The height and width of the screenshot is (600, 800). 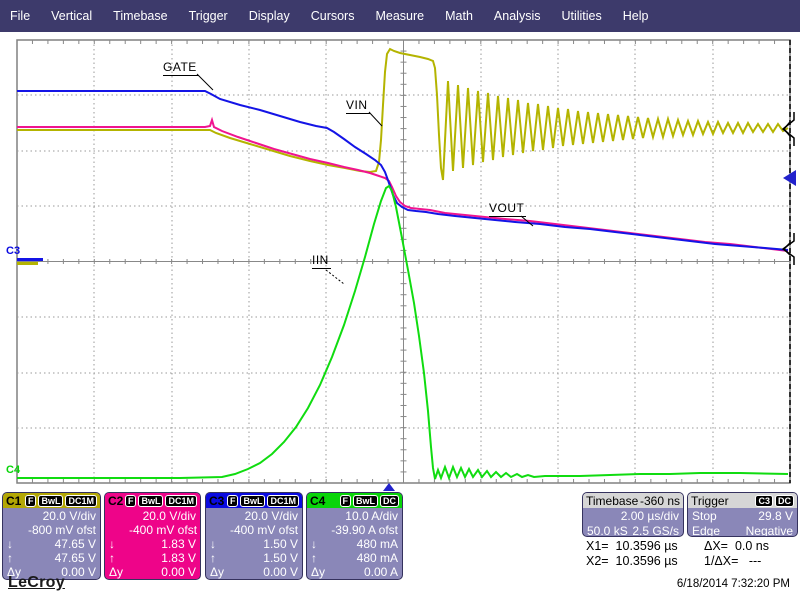 I want to click on c3-badge-coupling: DC1M, so click(x=283, y=500).